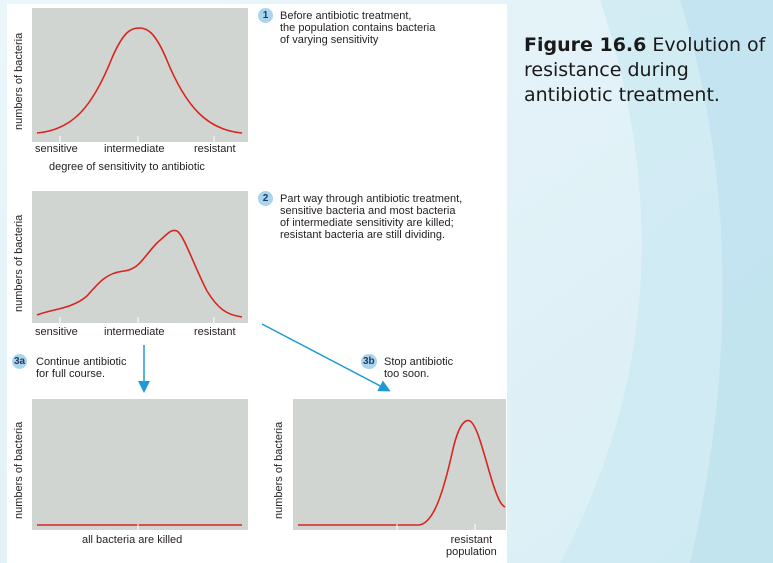  What do you see at coordinates (134, 149) in the screenshot?
I see `tick-intermediate-1: intermediate` at bounding box center [134, 149].